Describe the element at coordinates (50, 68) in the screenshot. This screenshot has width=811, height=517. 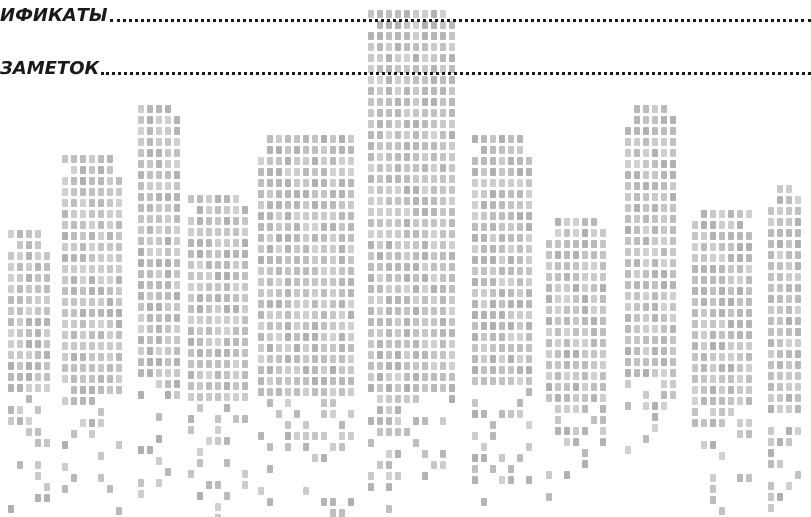
I see `field-label: ЗАМЕТОК` at that location.